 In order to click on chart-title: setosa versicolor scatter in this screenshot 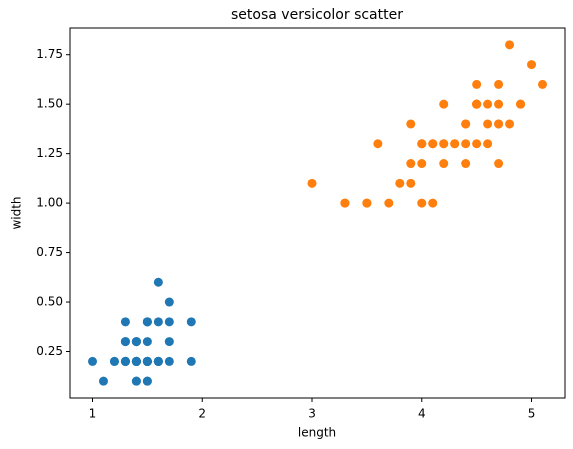, I will do `click(317, 15)`.